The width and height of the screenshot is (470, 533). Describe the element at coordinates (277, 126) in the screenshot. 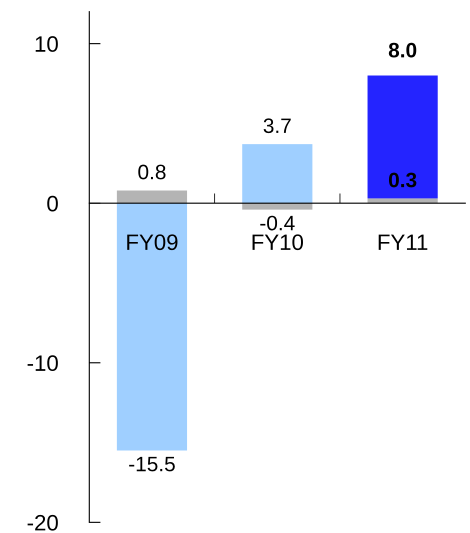

I see `data-label: 3.7` at that location.